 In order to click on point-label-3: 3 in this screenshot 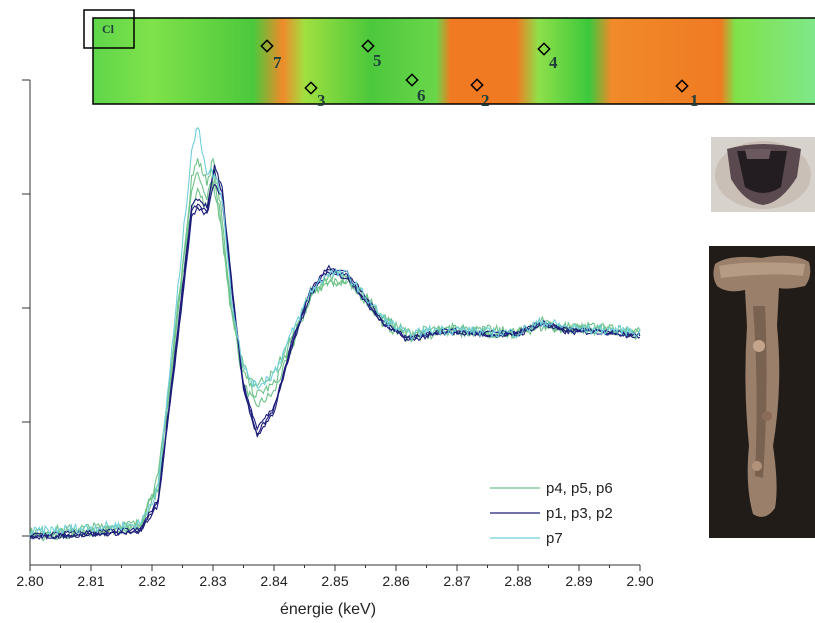, I will do `click(321, 100)`.